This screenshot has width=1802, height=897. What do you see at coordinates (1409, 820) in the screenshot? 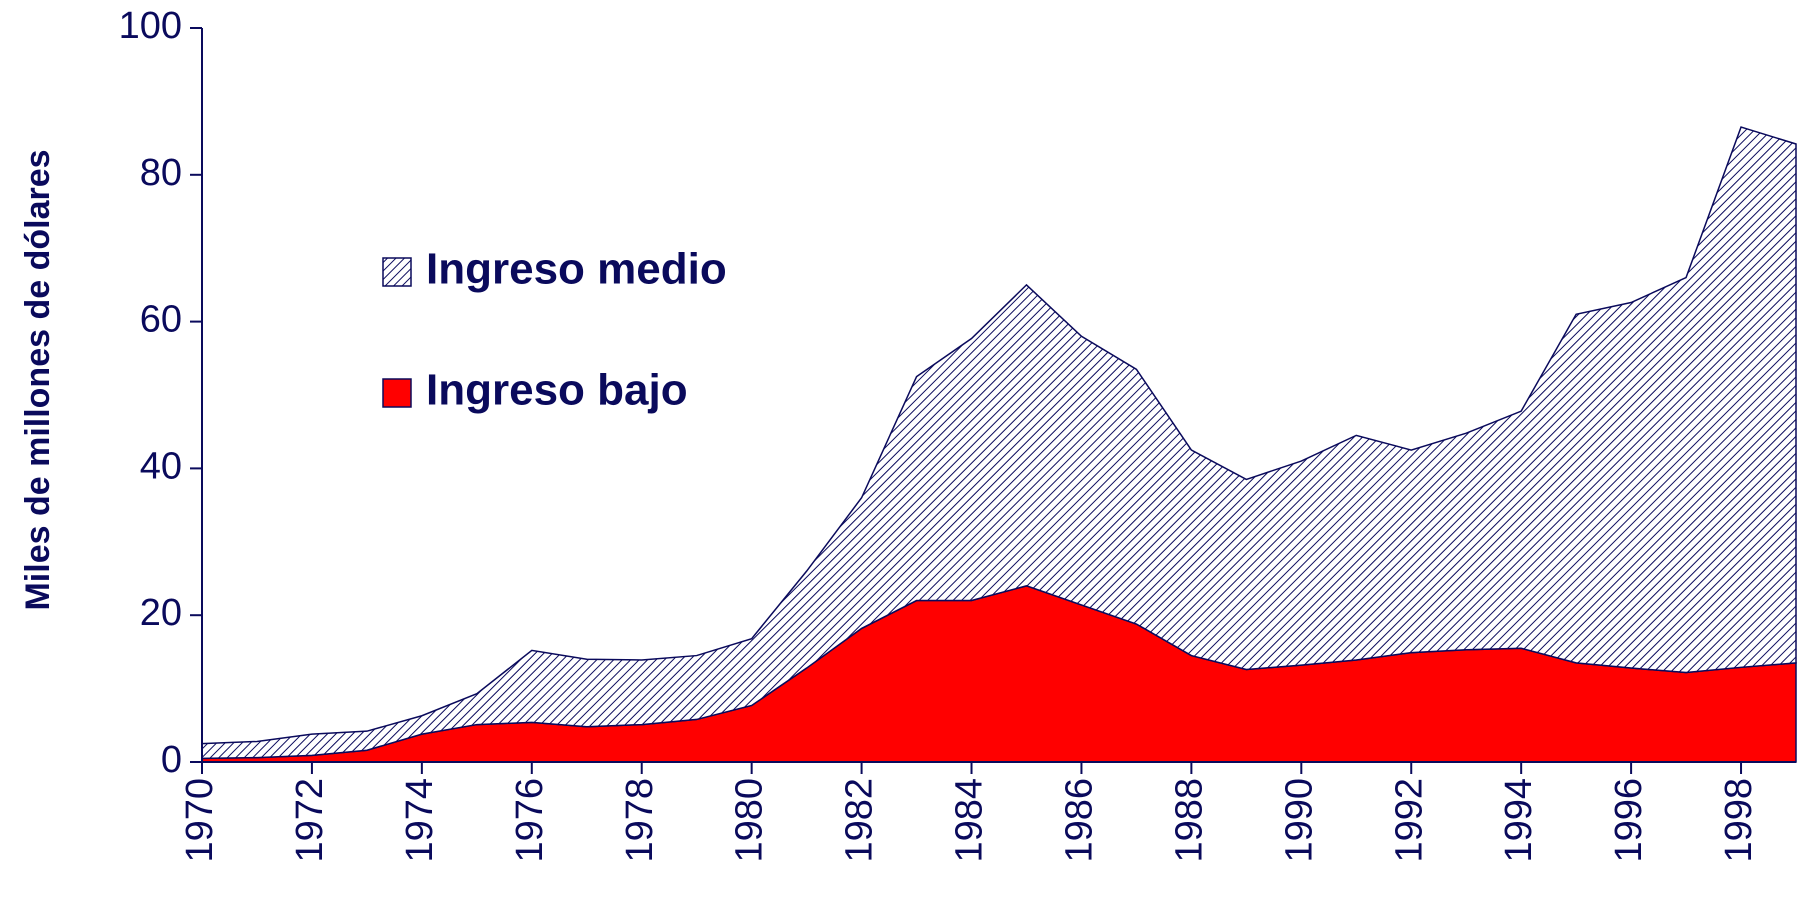
I see `x-tick-label: 1992` at bounding box center [1409, 820].